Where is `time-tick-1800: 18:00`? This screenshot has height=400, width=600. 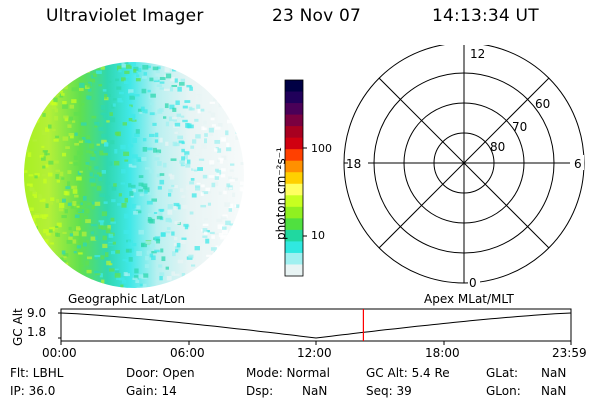
time-tick-1800: 18:00 is located at coordinates (442, 353).